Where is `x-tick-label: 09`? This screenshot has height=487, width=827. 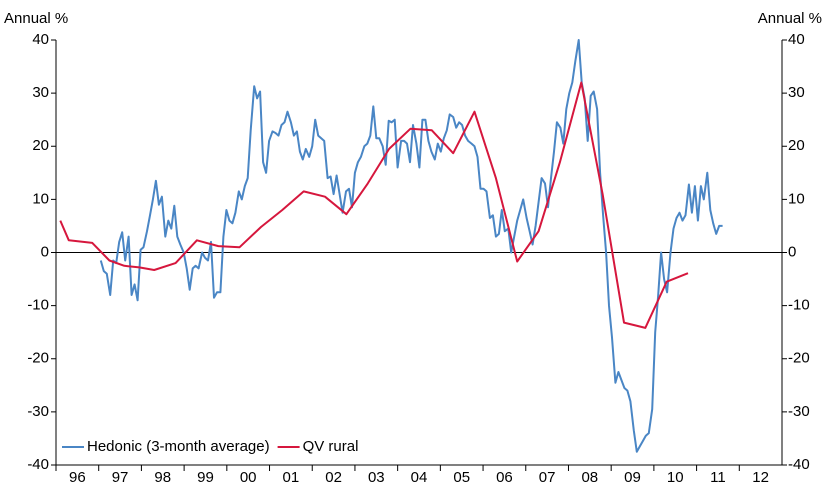 x-tick-label: 09 is located at coordinates (632, 477).